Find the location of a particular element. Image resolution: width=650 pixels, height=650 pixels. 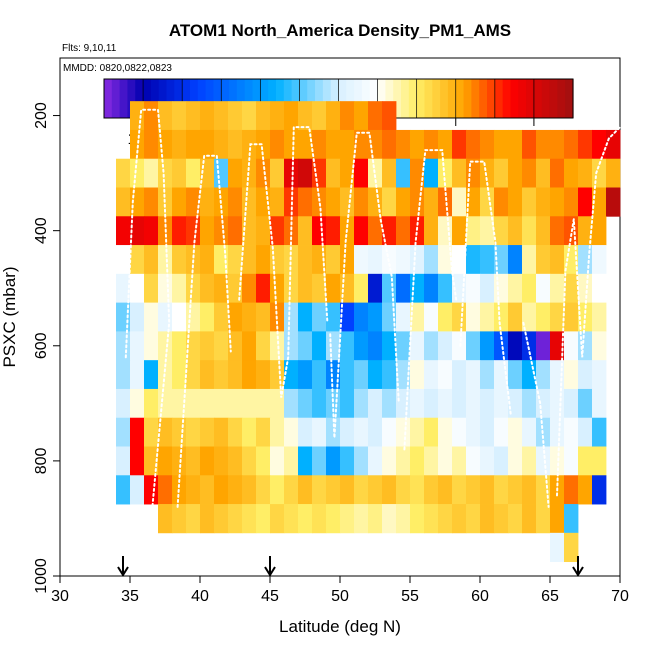

flight-track is located at coordinates (147, 308).